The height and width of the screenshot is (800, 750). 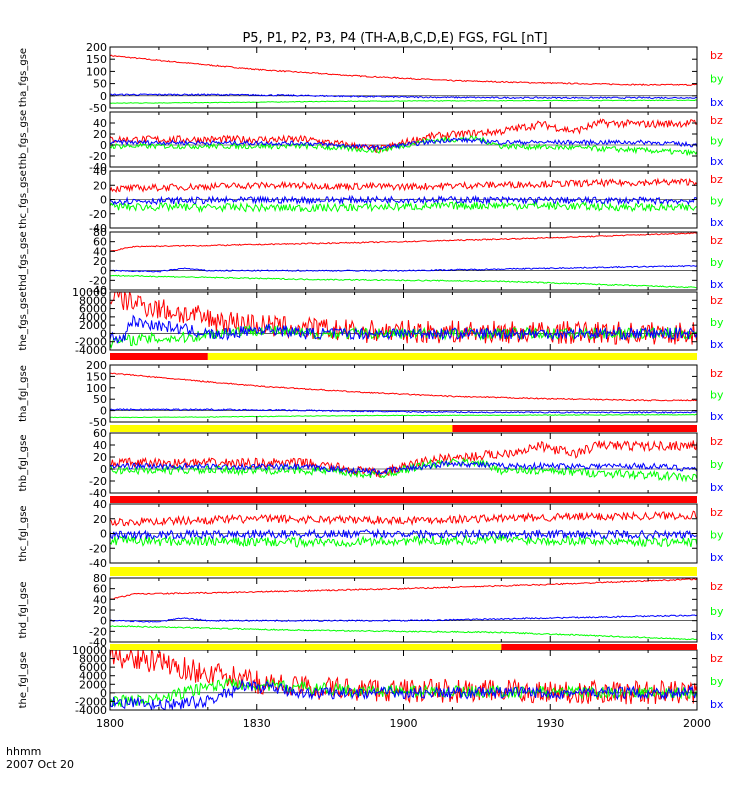 What do you see at coordinates (93, 325) in the screenshot?
I see `y-tick-label: 2000` at bounding box center [93, 325].